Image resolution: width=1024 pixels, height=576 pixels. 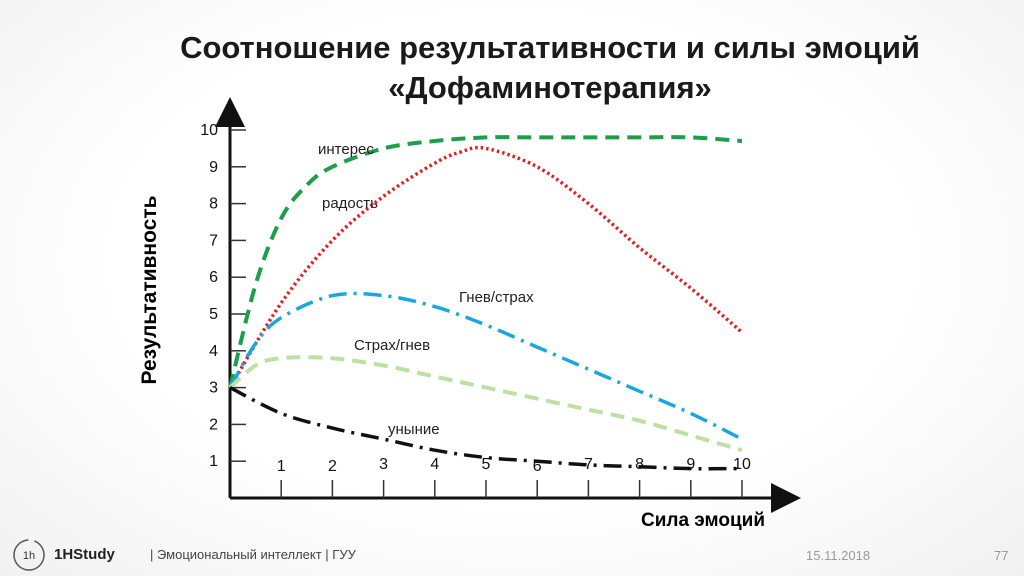 What do you see at coordinates (350, 203) in the screenshot?
I see `series-label-2: радость` at bounding box center [350, 203].